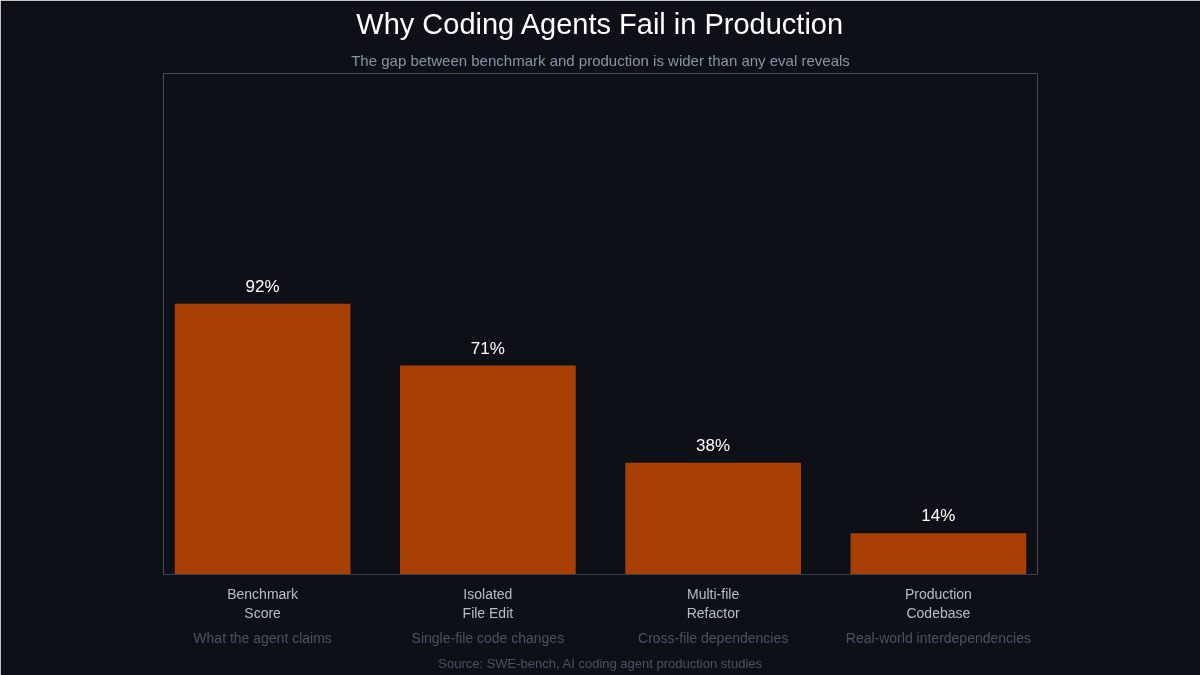 The image size is (1200, 675). I want to click on text: What the agent claims, so click(262, 637).